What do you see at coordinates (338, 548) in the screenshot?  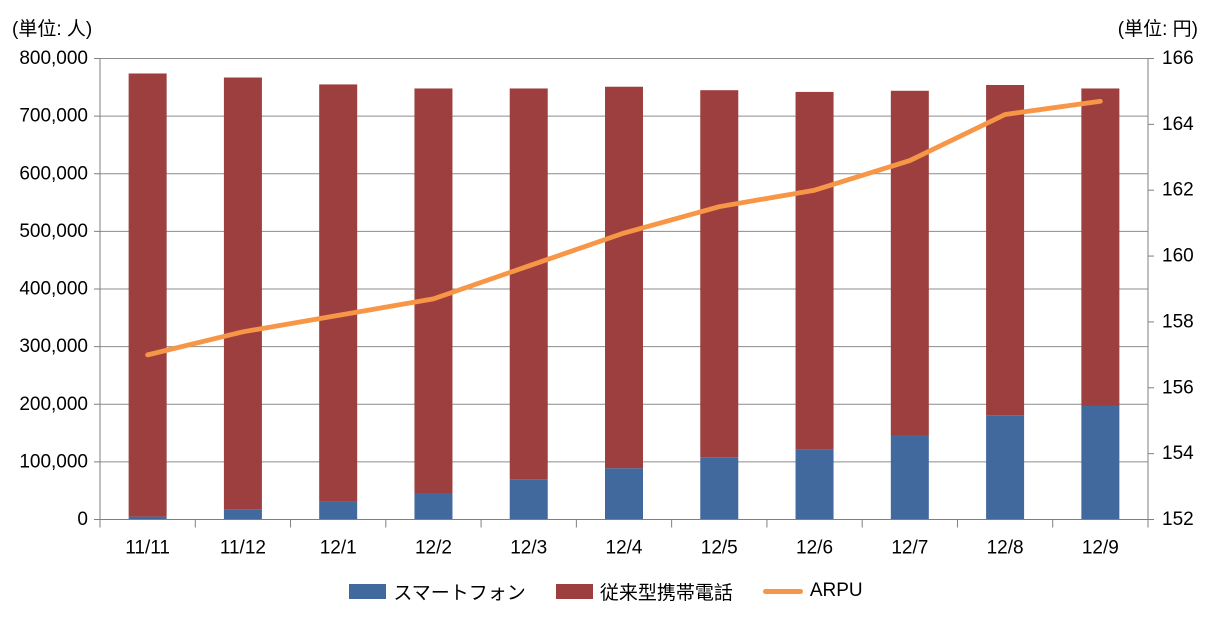 I see `x-axis-category-label: 12/1` at bounding box center [338, 548].